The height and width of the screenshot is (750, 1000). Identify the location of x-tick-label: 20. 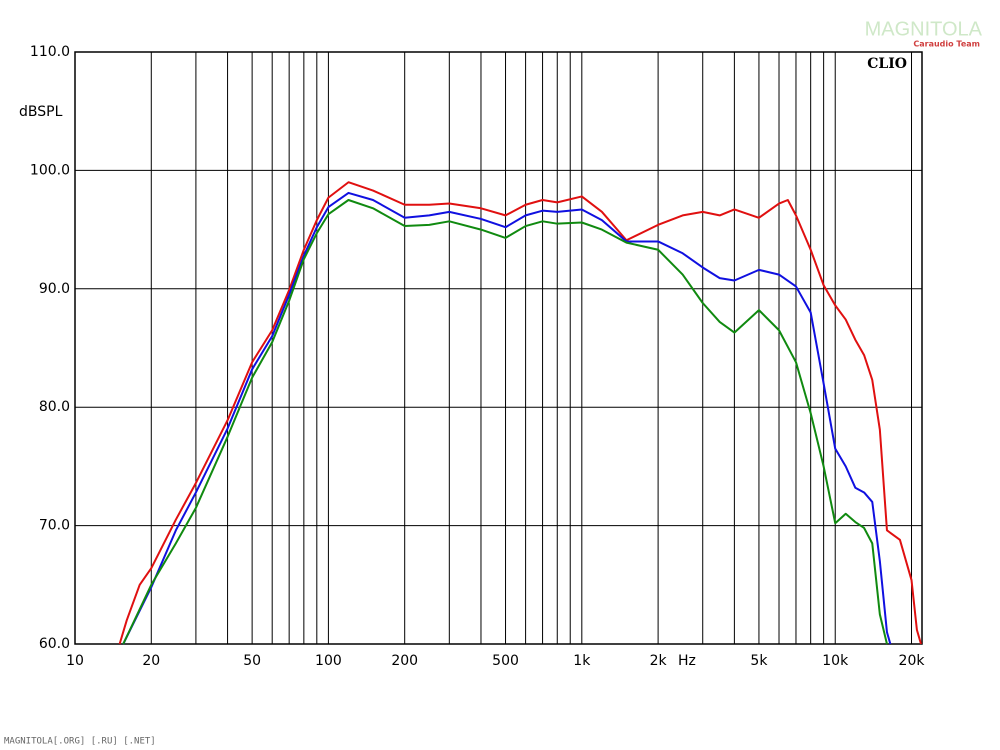
(151, 661).